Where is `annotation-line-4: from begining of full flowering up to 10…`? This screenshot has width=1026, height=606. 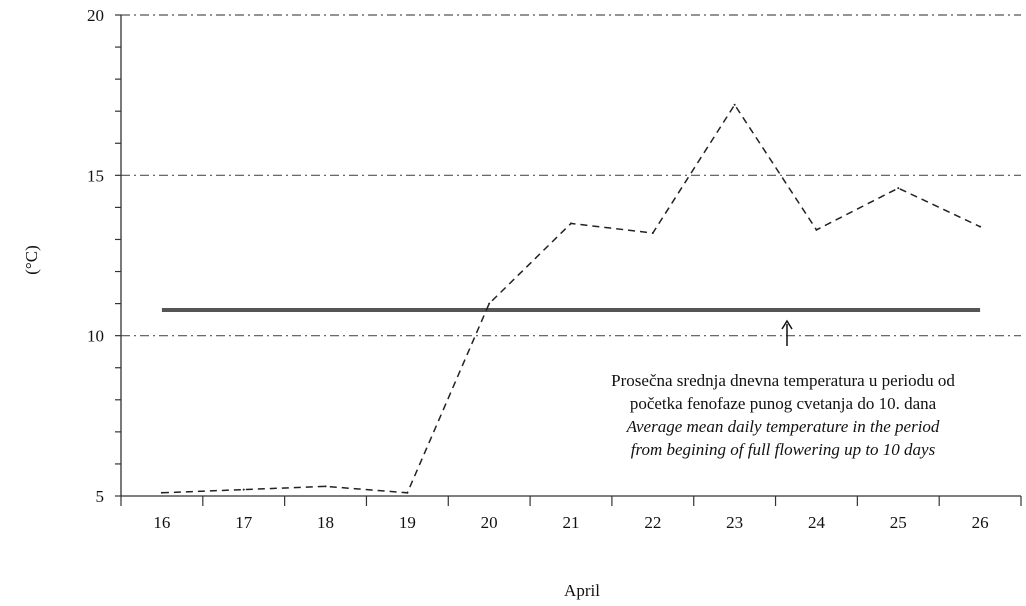 annotation-line-4: from begining of full flowering up to 10… is located at coordinates (783, 449).